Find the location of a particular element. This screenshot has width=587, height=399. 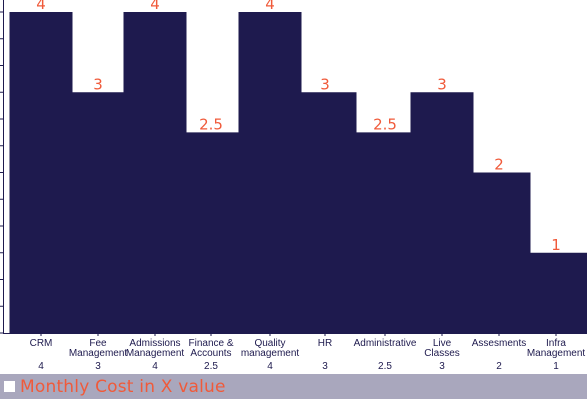

category-label: Infra is located at coordinates (556, 343).